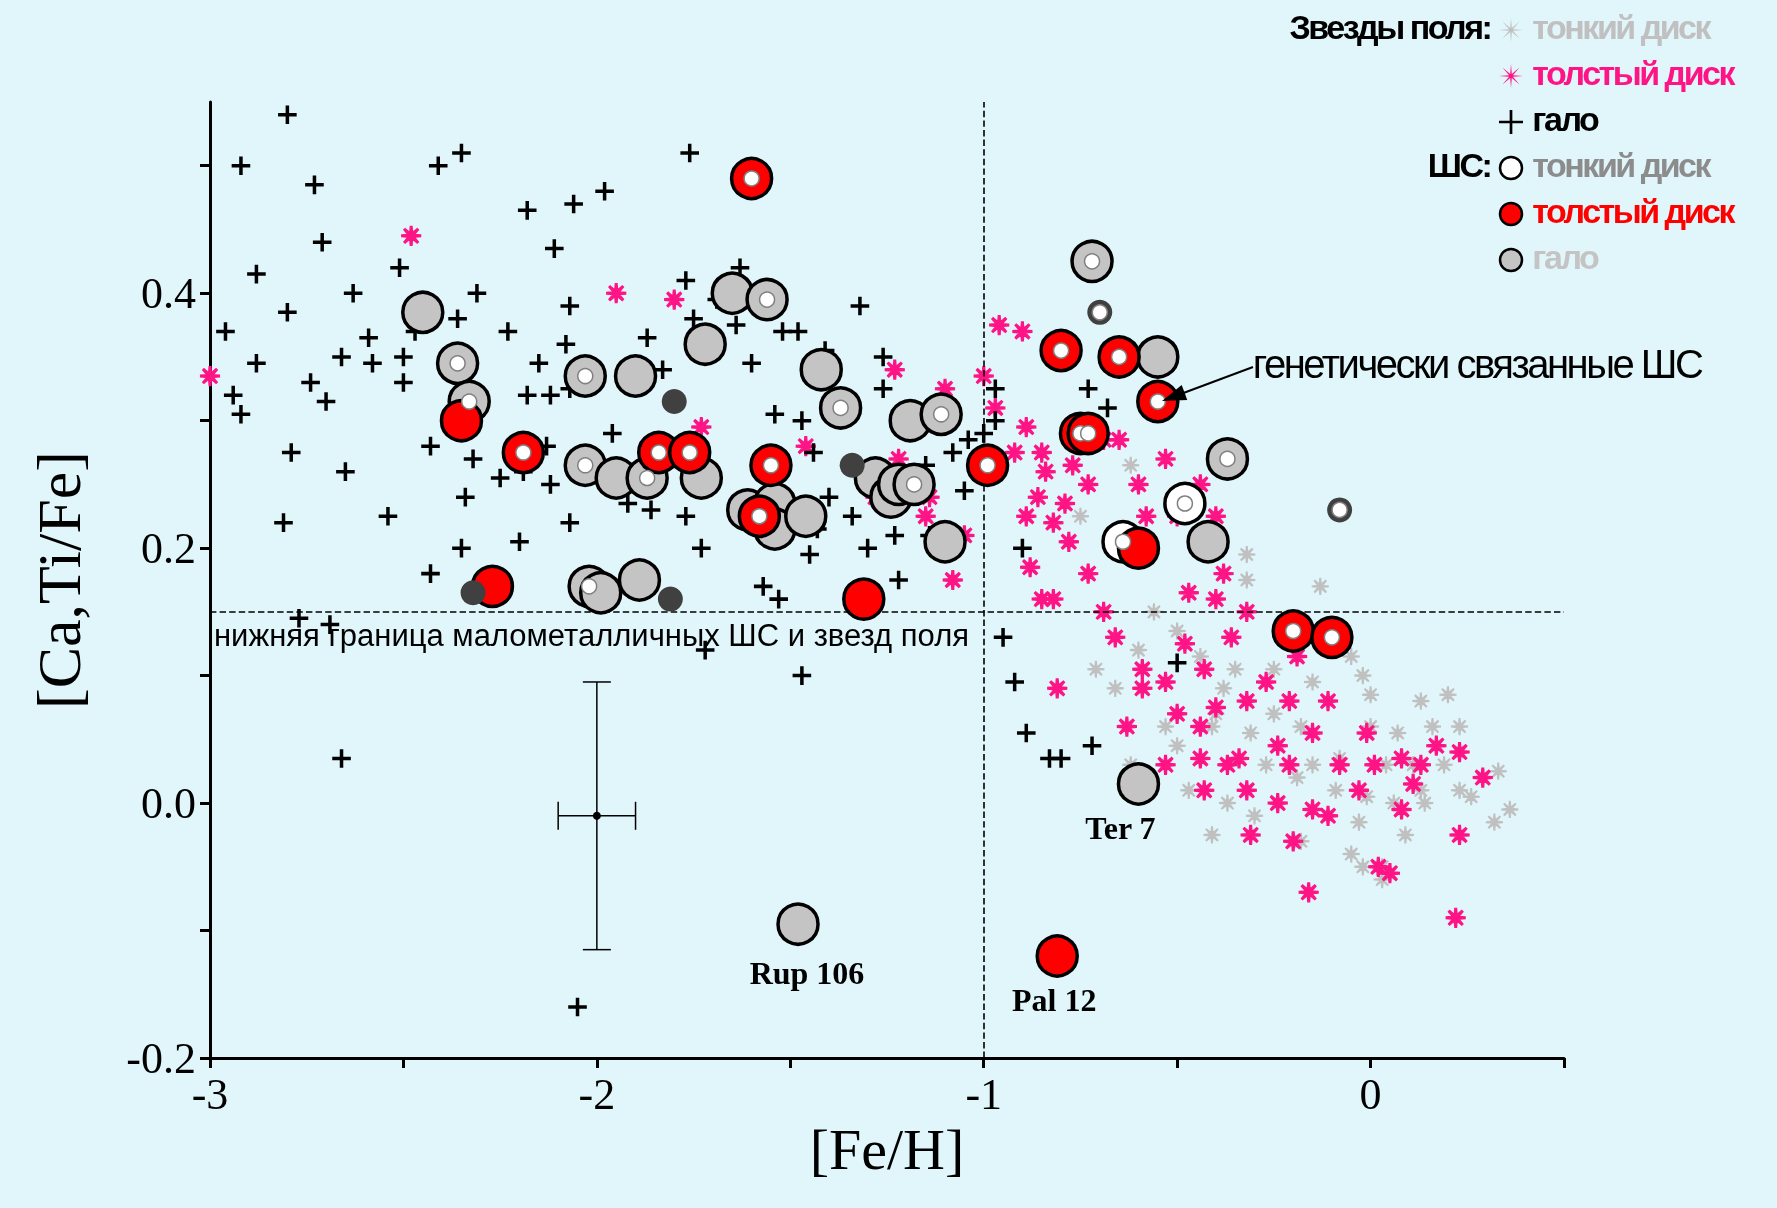  What do you see at coordinates (887, 1150) in the screenshot?
I see `x-axis-title: [Fe/H]` at bounding box center [887, 1150].